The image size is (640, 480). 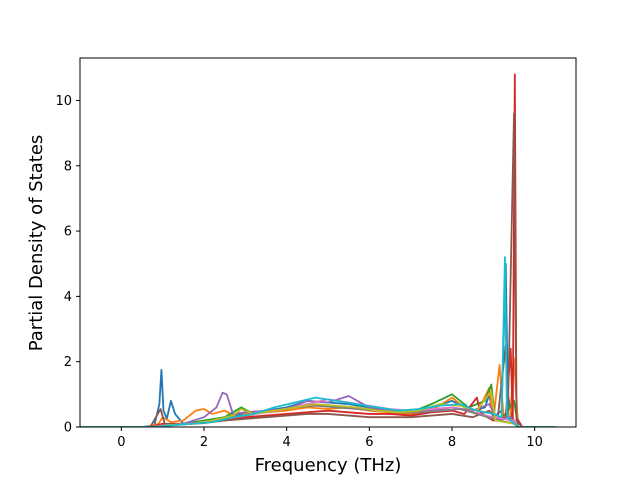 I want to click on y-tick-label: 0, so click(x=68, y=428).